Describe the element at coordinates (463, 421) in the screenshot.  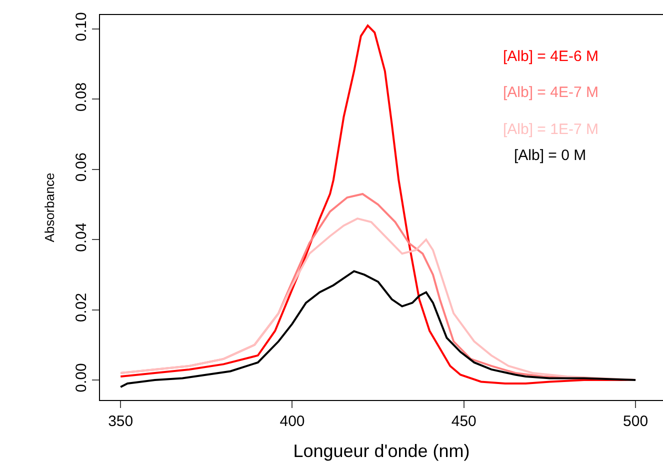
I see `x-tick-label: 450` at that location.